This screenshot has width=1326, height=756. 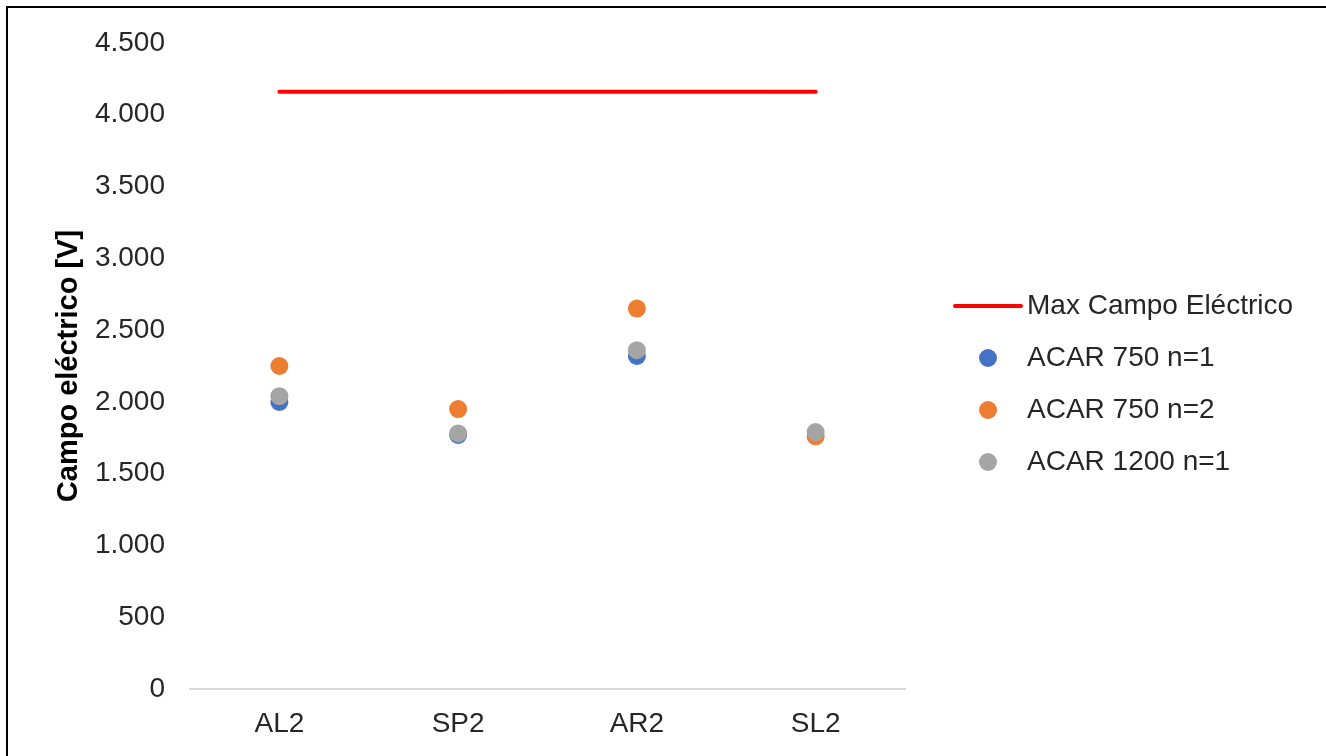 What do you see at coordinates (637, 722) in the screenshot?
I see `x-tick-label: AR2` at bounding box center [637, 722].